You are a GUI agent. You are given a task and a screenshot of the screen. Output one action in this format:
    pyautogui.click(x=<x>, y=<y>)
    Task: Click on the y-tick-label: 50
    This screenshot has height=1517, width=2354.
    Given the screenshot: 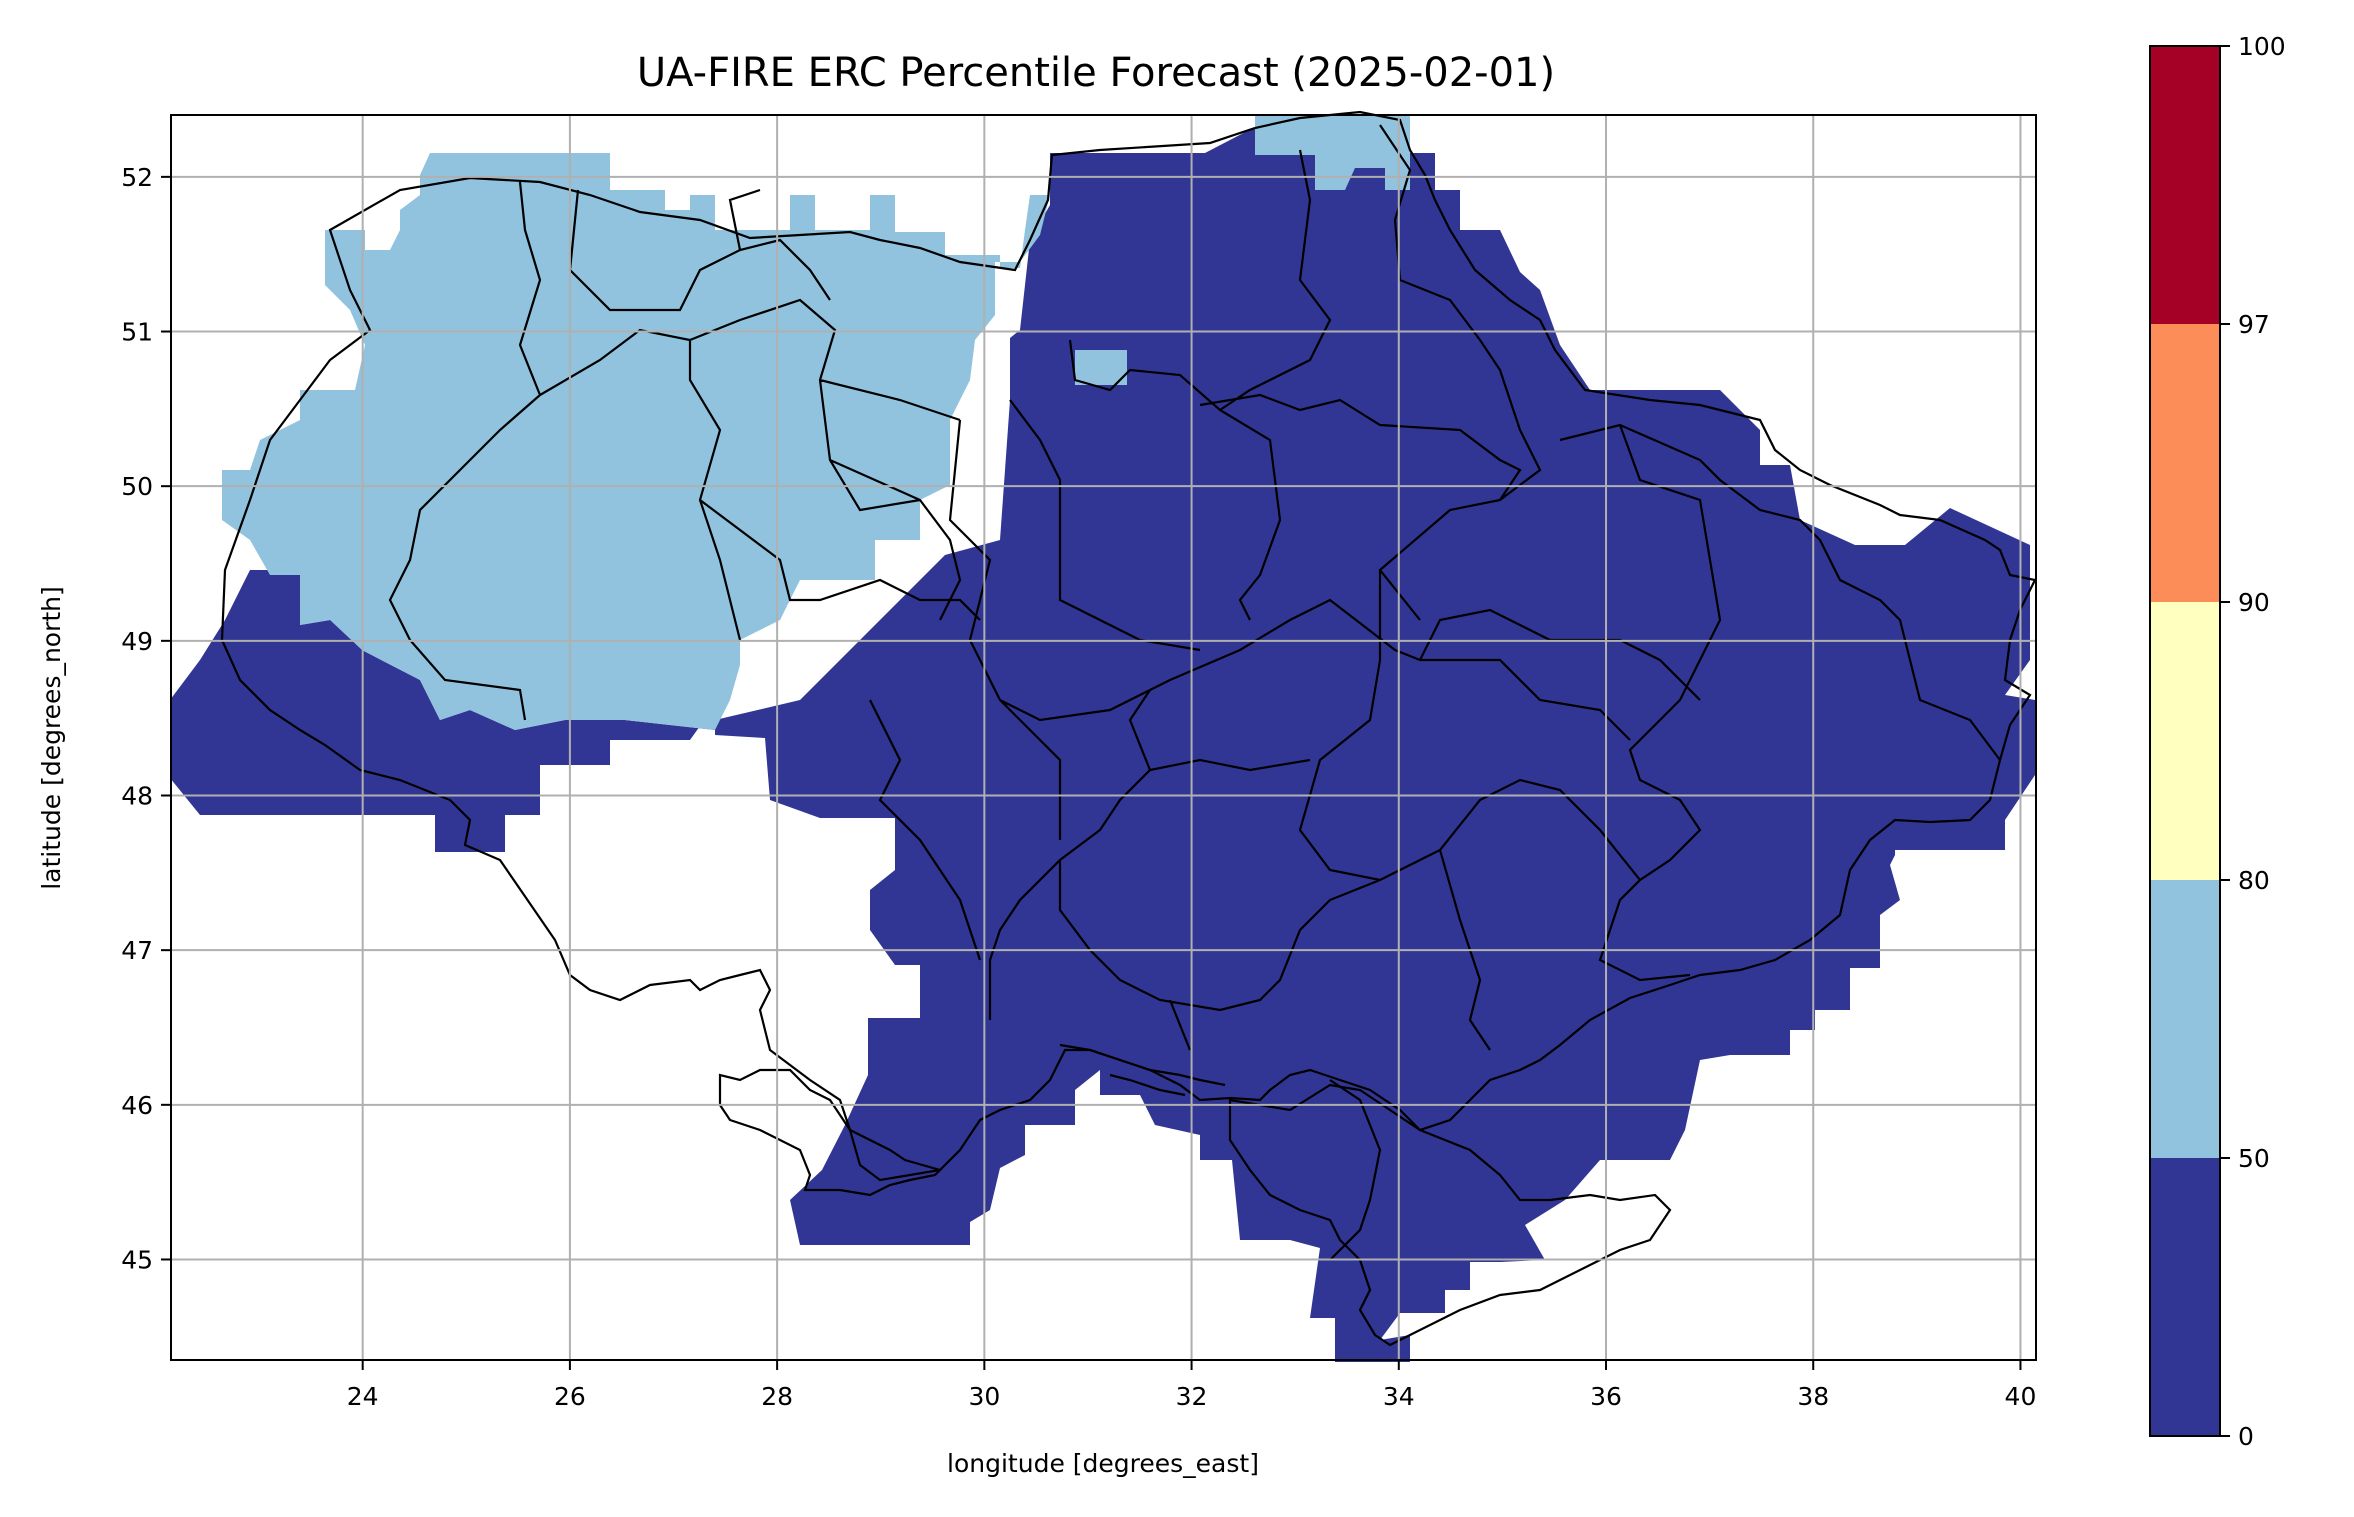 What is the action you would take?
    pyautogui.click(x=137, y=486)
    